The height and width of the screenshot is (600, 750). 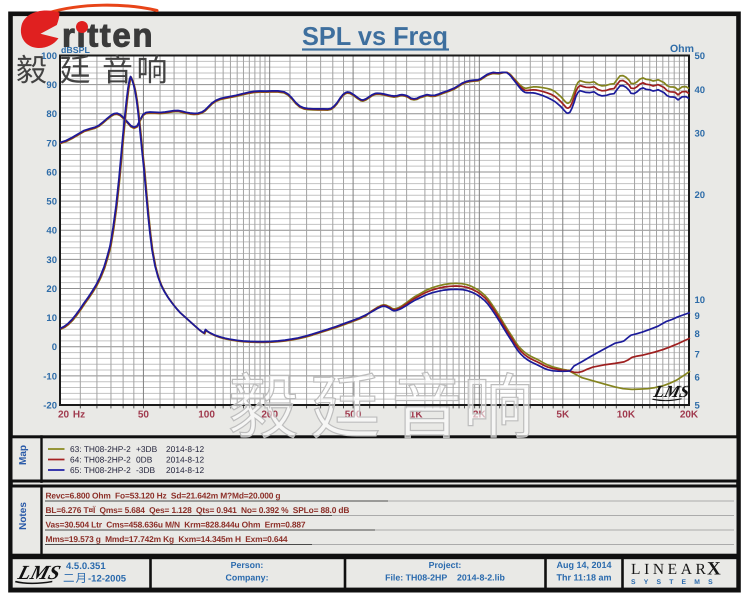 What do you see at coordinates (698, 405) in the screenshot?
I see `svg-text: 5` at bounding box center [698, 405].